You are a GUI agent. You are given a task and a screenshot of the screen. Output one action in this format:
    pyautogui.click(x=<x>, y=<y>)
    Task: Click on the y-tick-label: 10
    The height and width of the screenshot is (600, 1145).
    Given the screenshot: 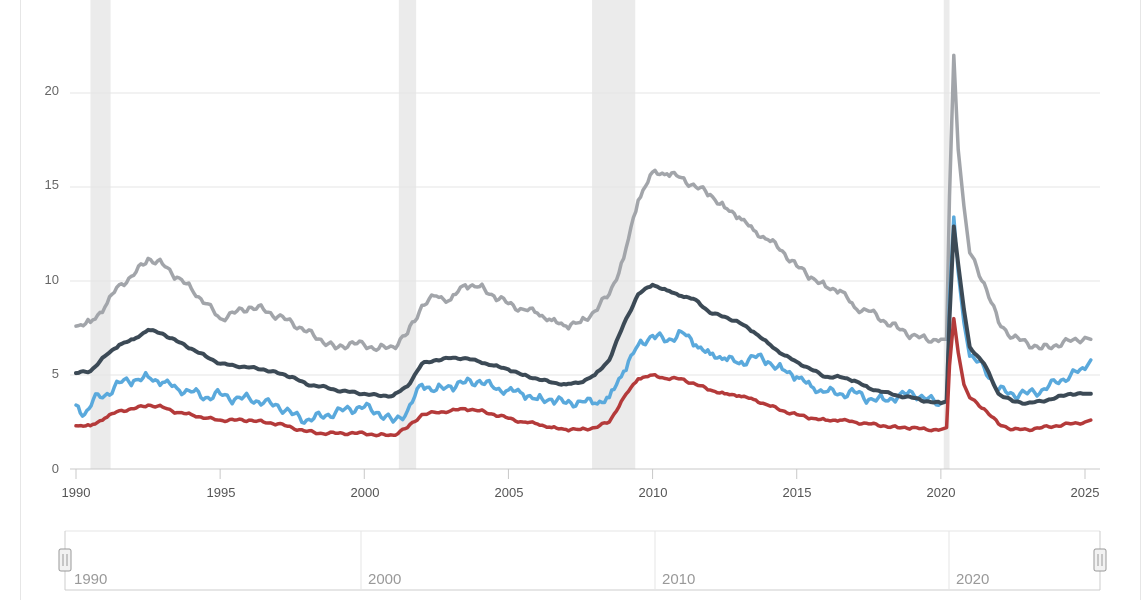 What is the action you would take?
    pyautogui.click(x=52, y=279)
    